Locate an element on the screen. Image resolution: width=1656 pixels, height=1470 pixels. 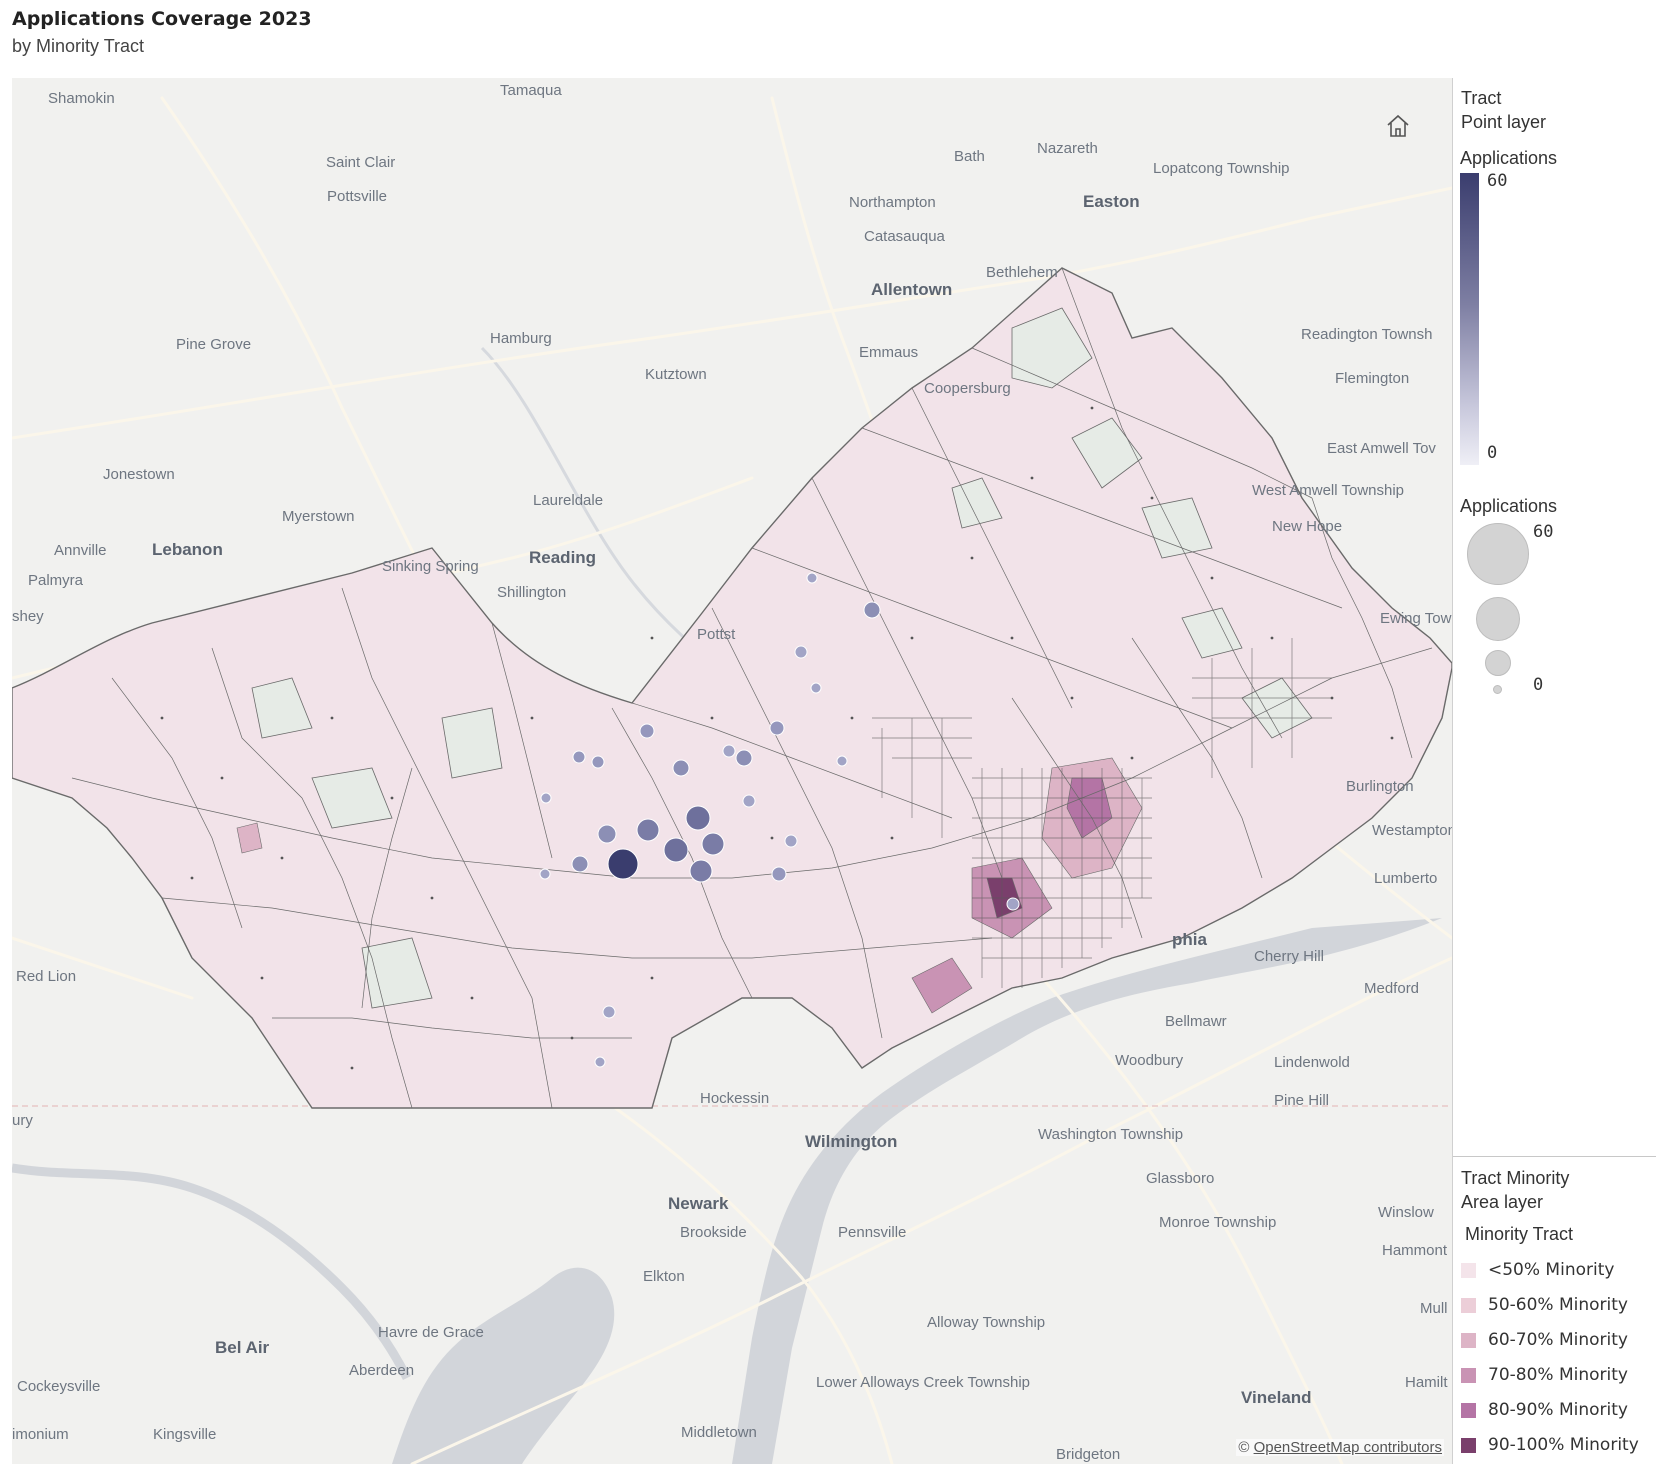
place-label: Hamilt is located at coordinates (1426, 1382).